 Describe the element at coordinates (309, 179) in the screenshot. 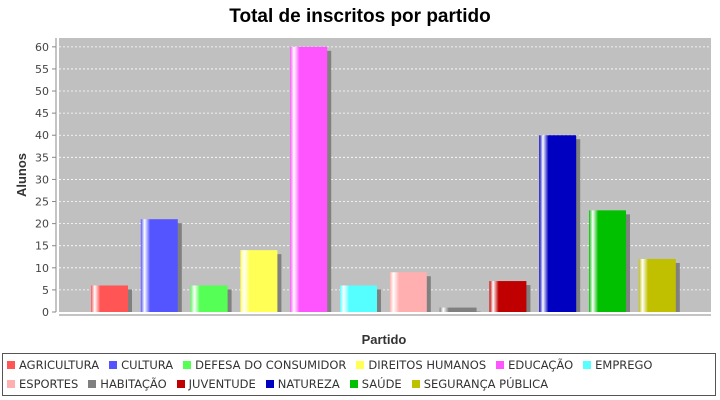

I see `bar-educação` at that location.